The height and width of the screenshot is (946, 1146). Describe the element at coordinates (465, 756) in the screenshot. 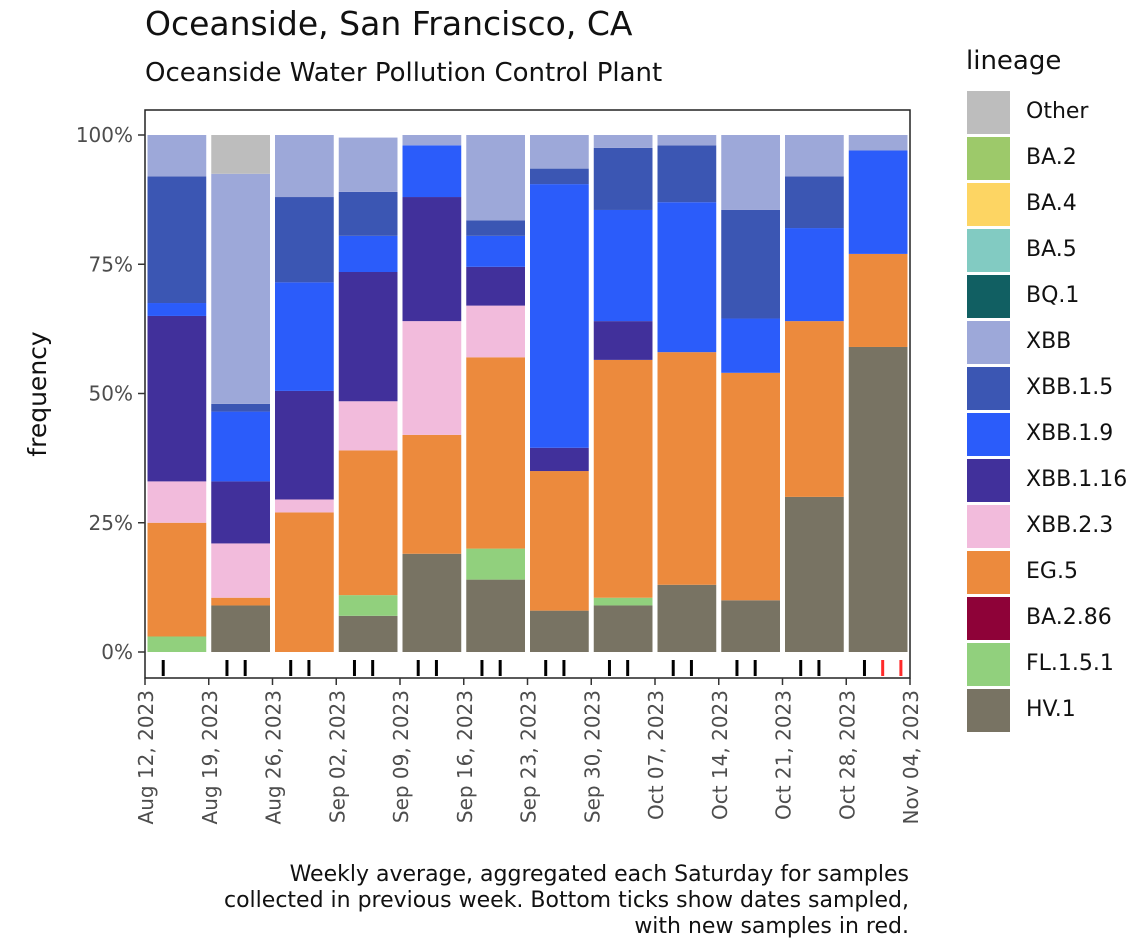

I see `x-tick-label: Sep 16, 2023` at that location.